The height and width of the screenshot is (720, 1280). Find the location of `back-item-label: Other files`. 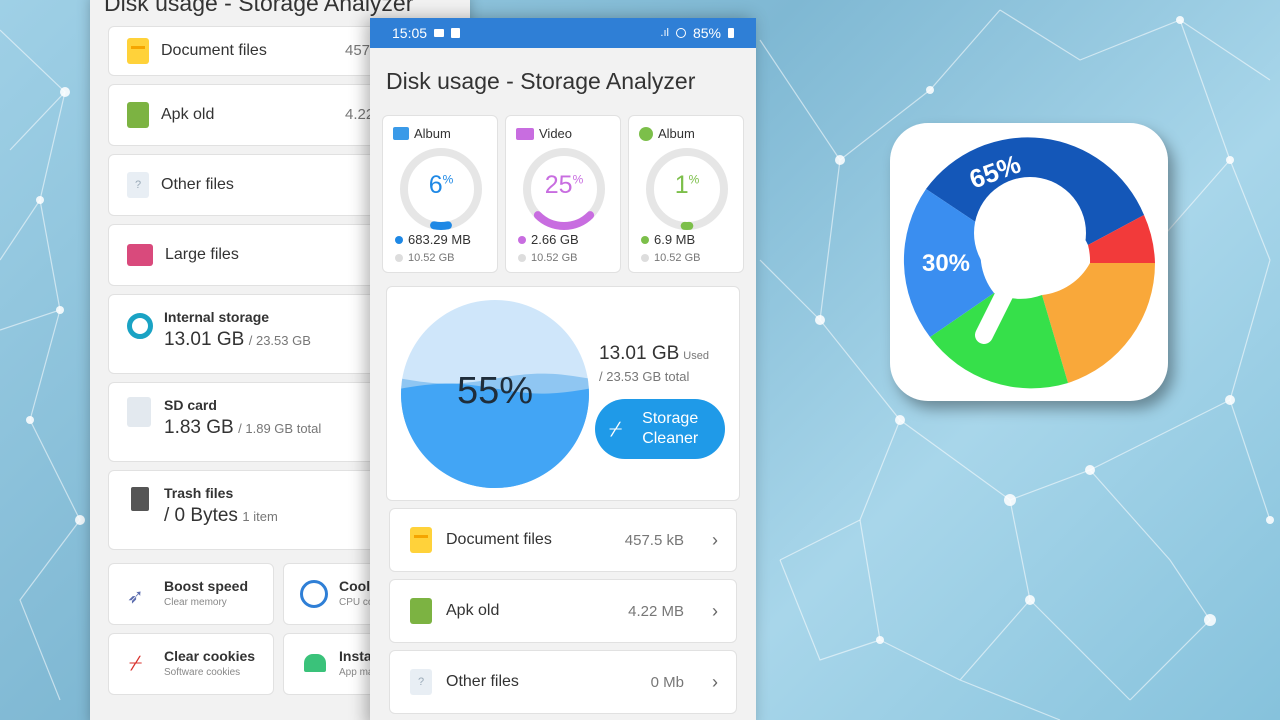

back-item-label: Other files is located at coordinates (197, 184).